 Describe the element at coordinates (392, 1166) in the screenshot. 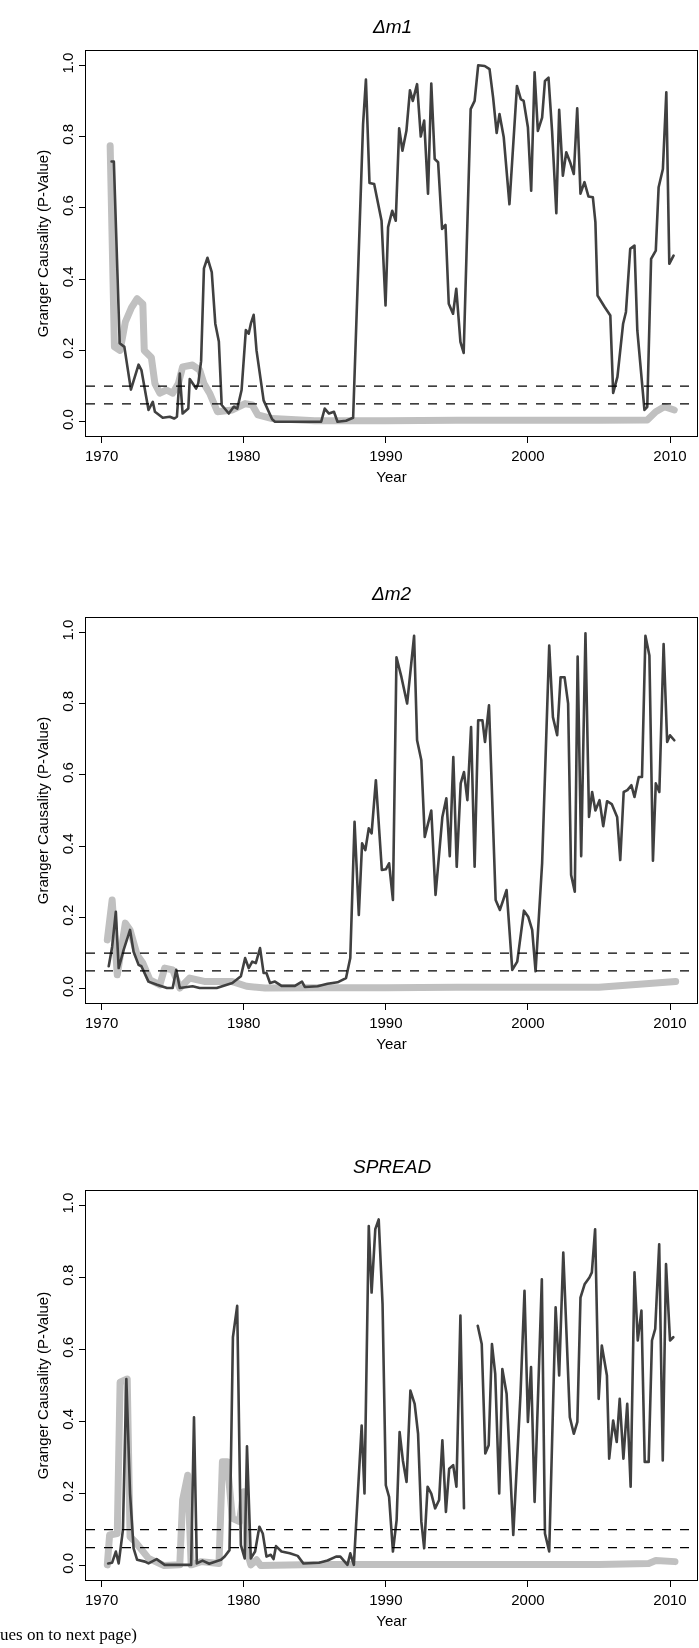

I see `chart-title: SPREAD` at that location.